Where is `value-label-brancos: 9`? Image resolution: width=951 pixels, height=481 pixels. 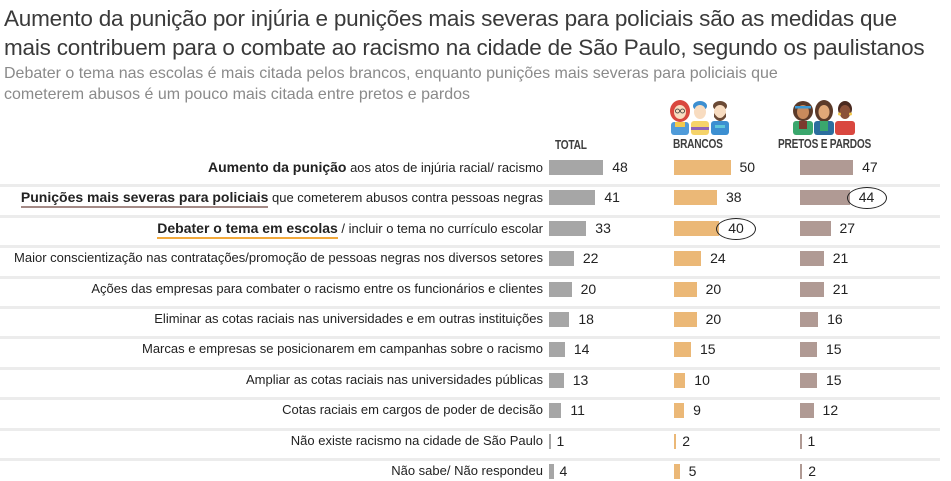
value-label-brancos: 9 is located at coordinates (697, 410).